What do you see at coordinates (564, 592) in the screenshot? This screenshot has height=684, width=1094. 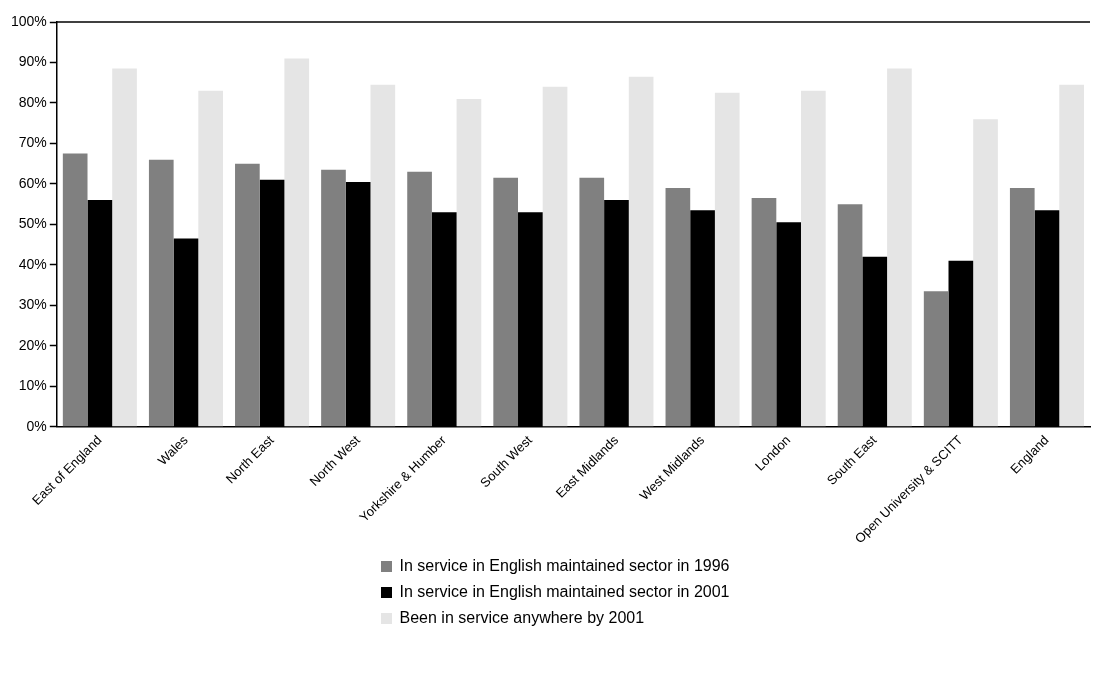 I see `legend-label: In service in English maintained sector in 2001` at bounding box center [564, 592].